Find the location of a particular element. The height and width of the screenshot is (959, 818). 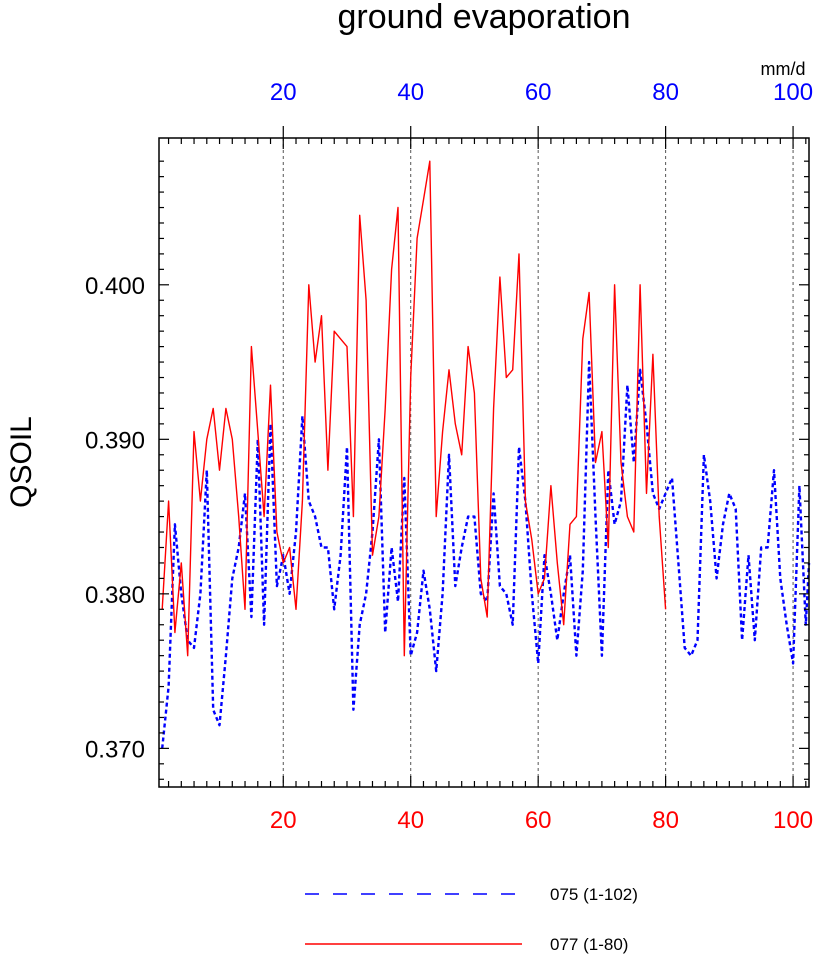

legend-label-077: 077 (1-80) is located at coordinates (589, 944).